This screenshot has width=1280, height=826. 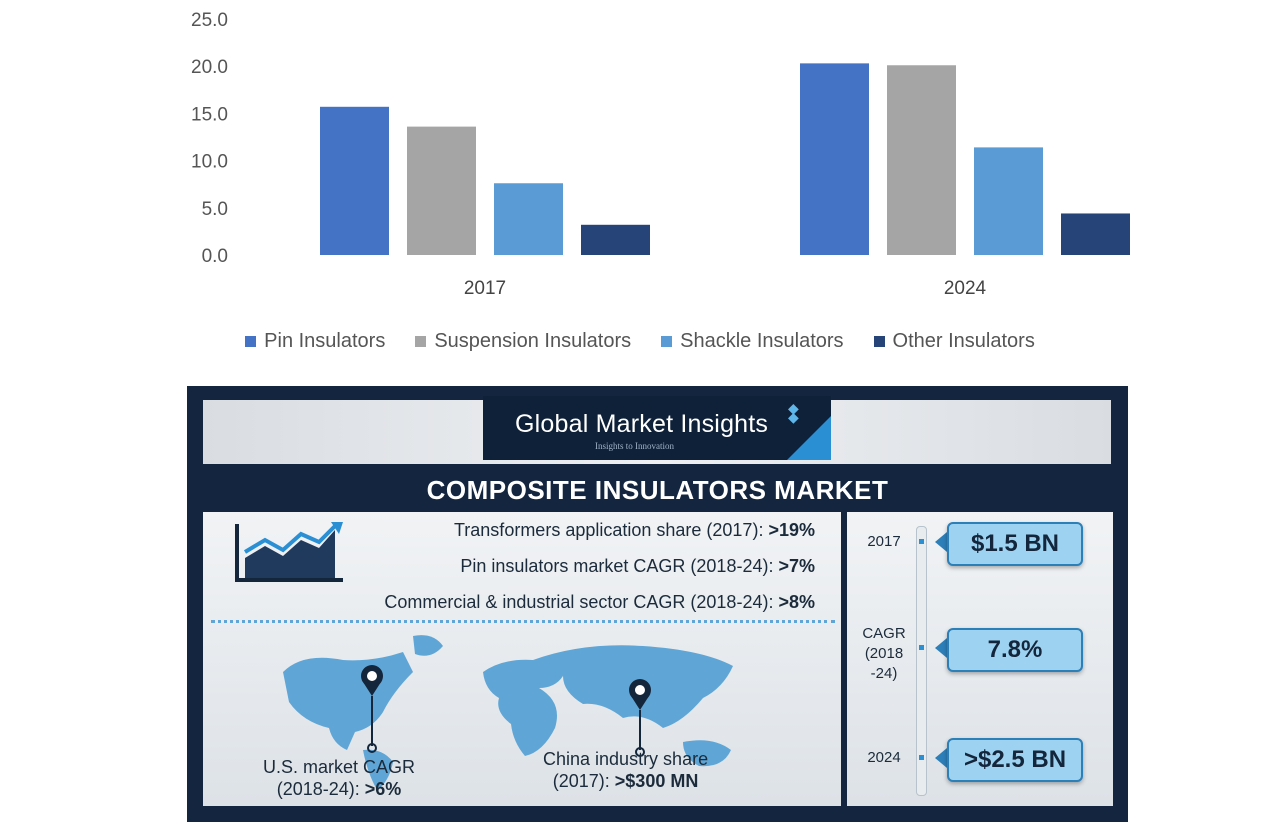 What do you see at coordinates (354, 181) in the screenshot?
I see `bar-pin-insulators-2017` at bounding box center [354, 181].